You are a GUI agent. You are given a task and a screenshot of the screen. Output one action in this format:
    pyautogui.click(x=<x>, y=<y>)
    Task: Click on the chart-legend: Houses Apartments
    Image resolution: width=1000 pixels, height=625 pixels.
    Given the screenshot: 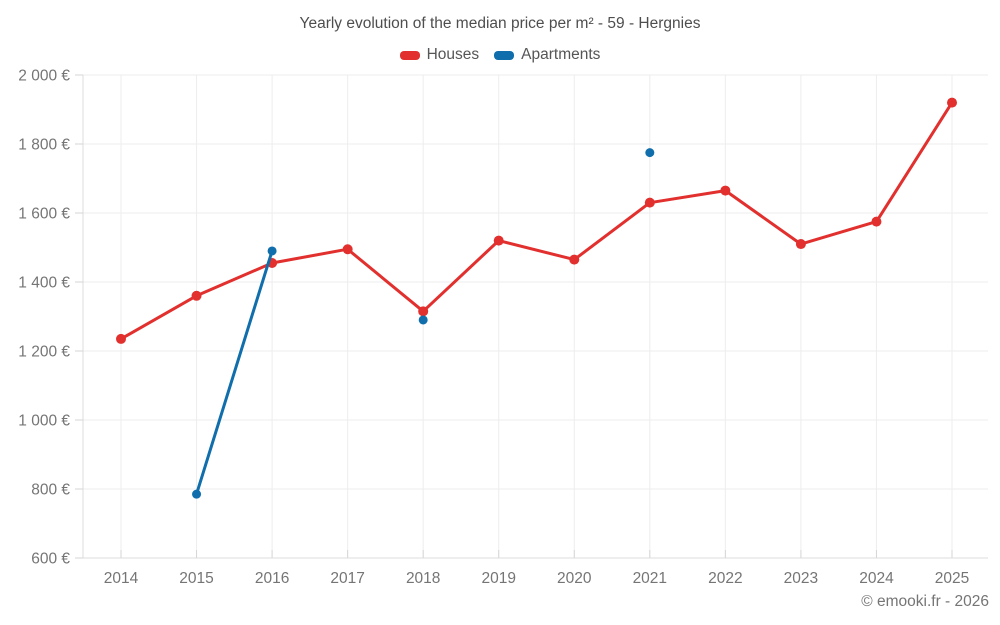 What is the action you would take?
    pyautogui.click(x=500, y=55)
    